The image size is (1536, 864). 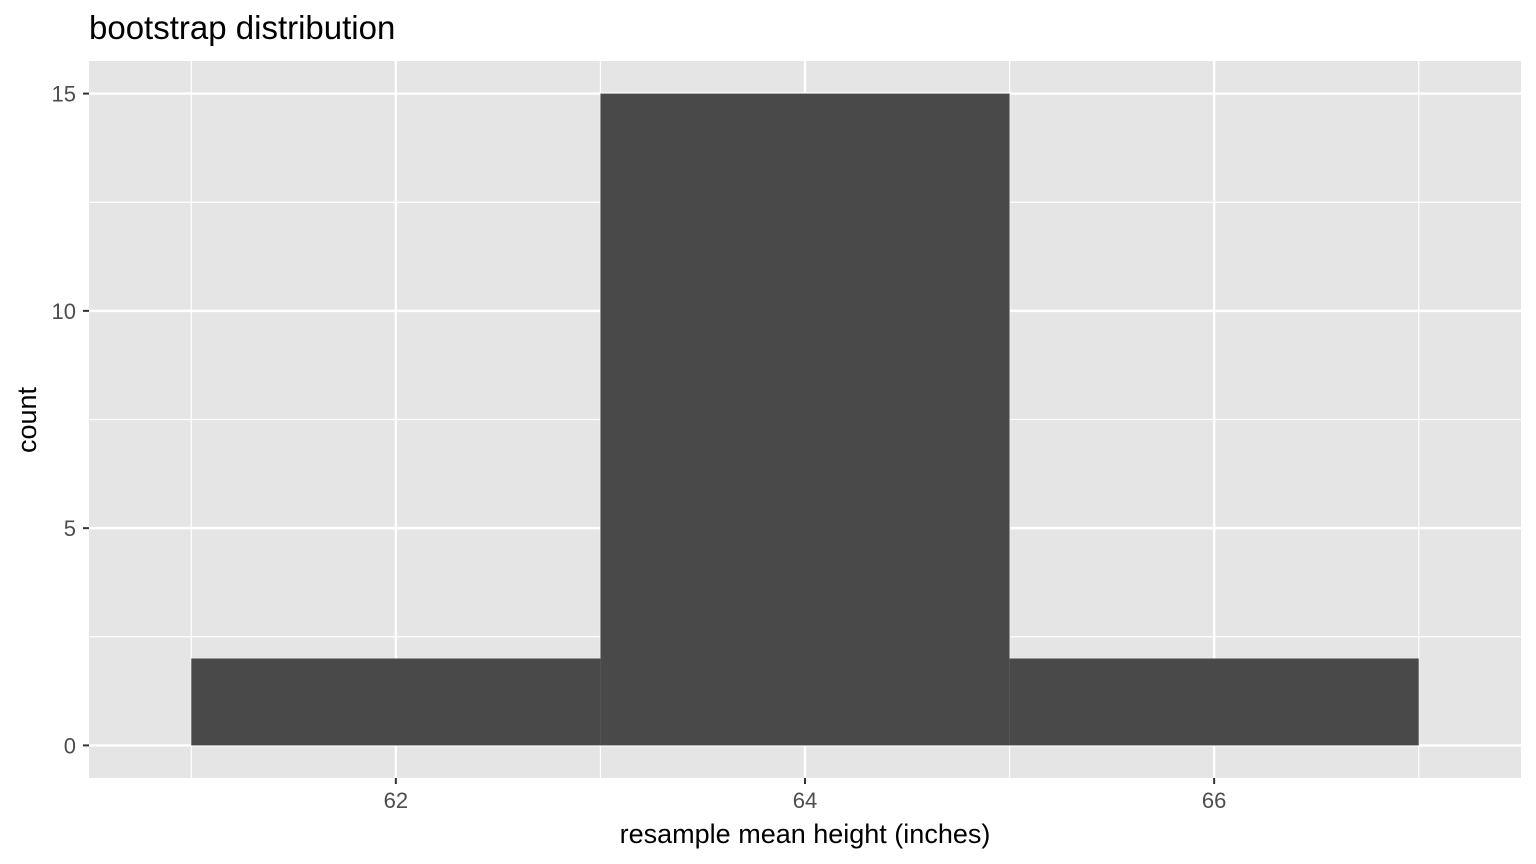 What do you see at coordinates (64, 94) in the screenshot?
I see `y-tick-label: 15` at bounding box center [64, 94].